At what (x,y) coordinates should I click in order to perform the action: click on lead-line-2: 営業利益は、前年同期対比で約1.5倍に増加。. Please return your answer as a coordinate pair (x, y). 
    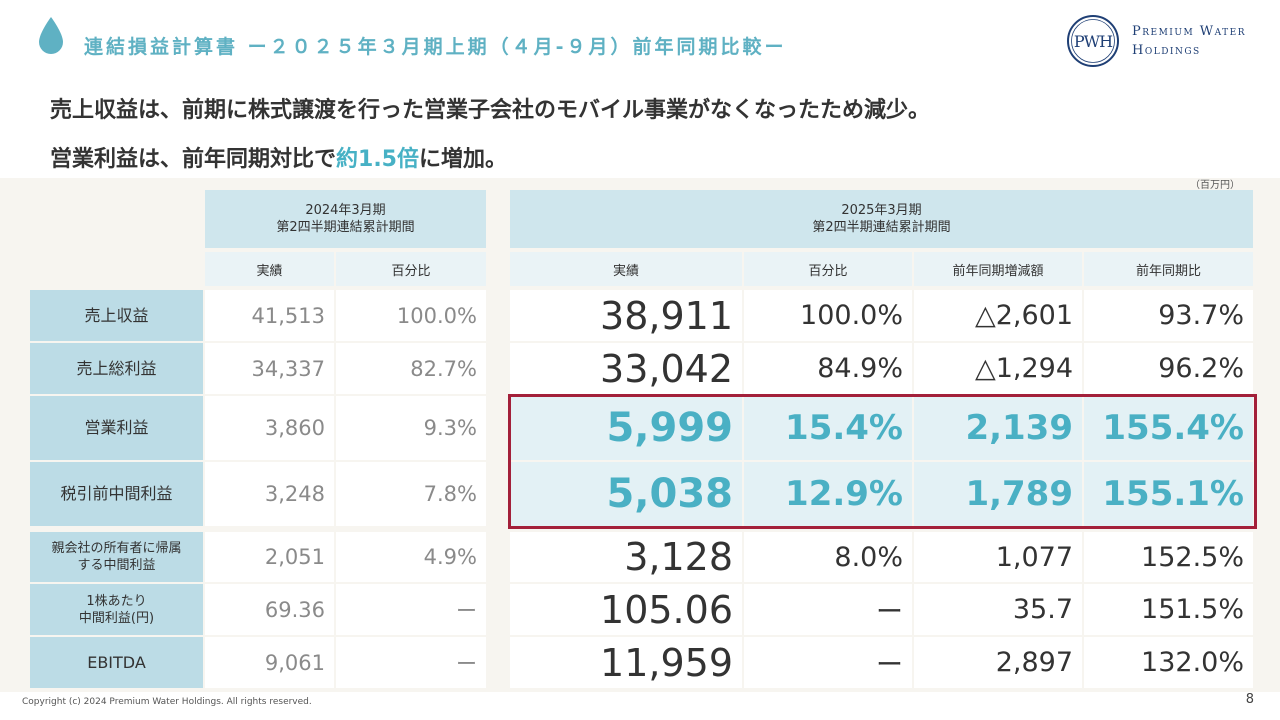
    Looking at the image, I should click on (278, 157).